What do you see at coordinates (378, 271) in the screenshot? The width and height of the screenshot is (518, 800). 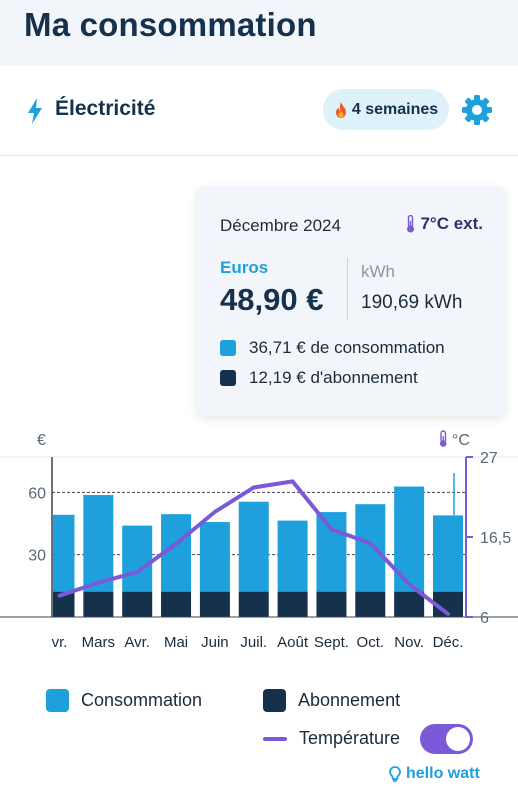 I see `tooltip-kwh-tab: kWh` at bounding box center [378, 271].